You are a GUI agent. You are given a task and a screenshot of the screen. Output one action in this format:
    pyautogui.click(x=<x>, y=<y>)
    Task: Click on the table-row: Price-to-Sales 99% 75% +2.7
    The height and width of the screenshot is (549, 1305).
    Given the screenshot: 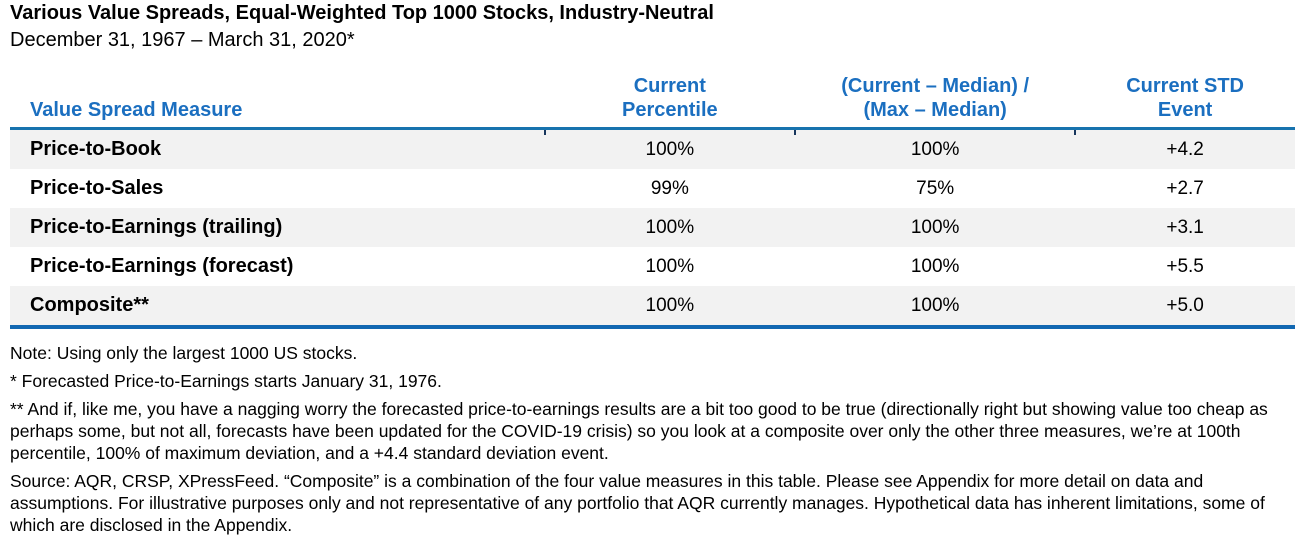 What is the action you would take?
    pyautogui.click(x=652, y=188)
    